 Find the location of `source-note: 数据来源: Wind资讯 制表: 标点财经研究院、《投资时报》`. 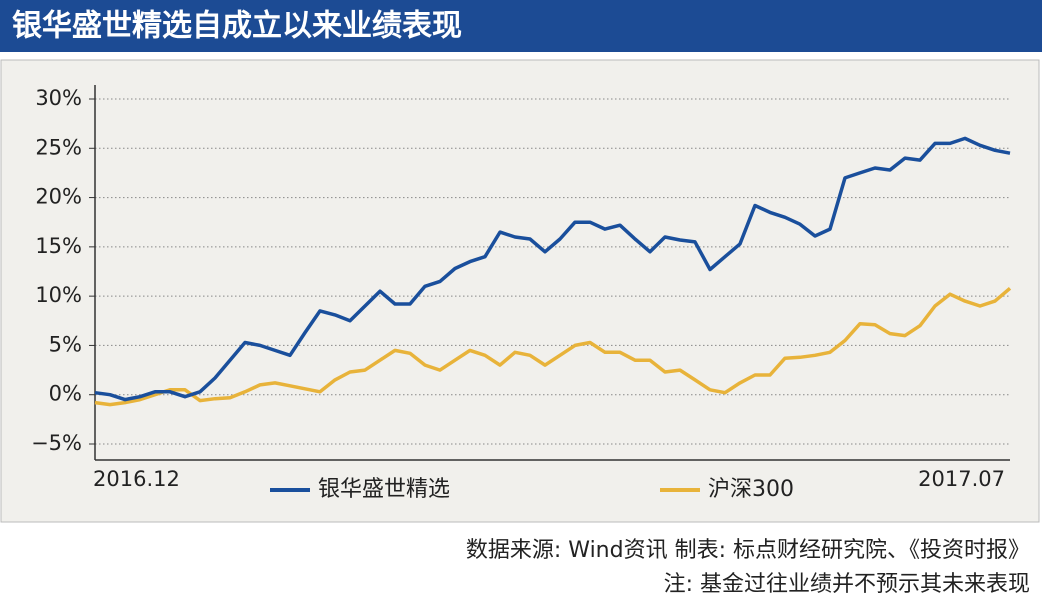

source-note: 数据来源: Wind资讯 制表: 标点财经研究院、《投资时报》 is located at coordinates (748, 550).